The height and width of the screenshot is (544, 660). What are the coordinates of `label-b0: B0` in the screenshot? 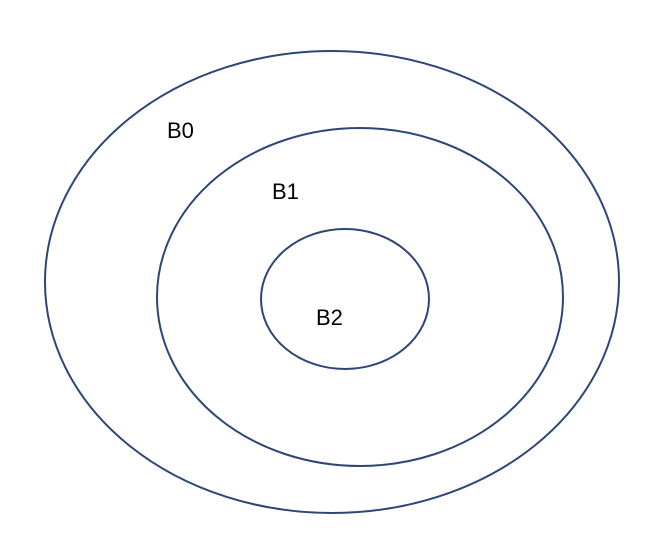 It's located at (180, 130).